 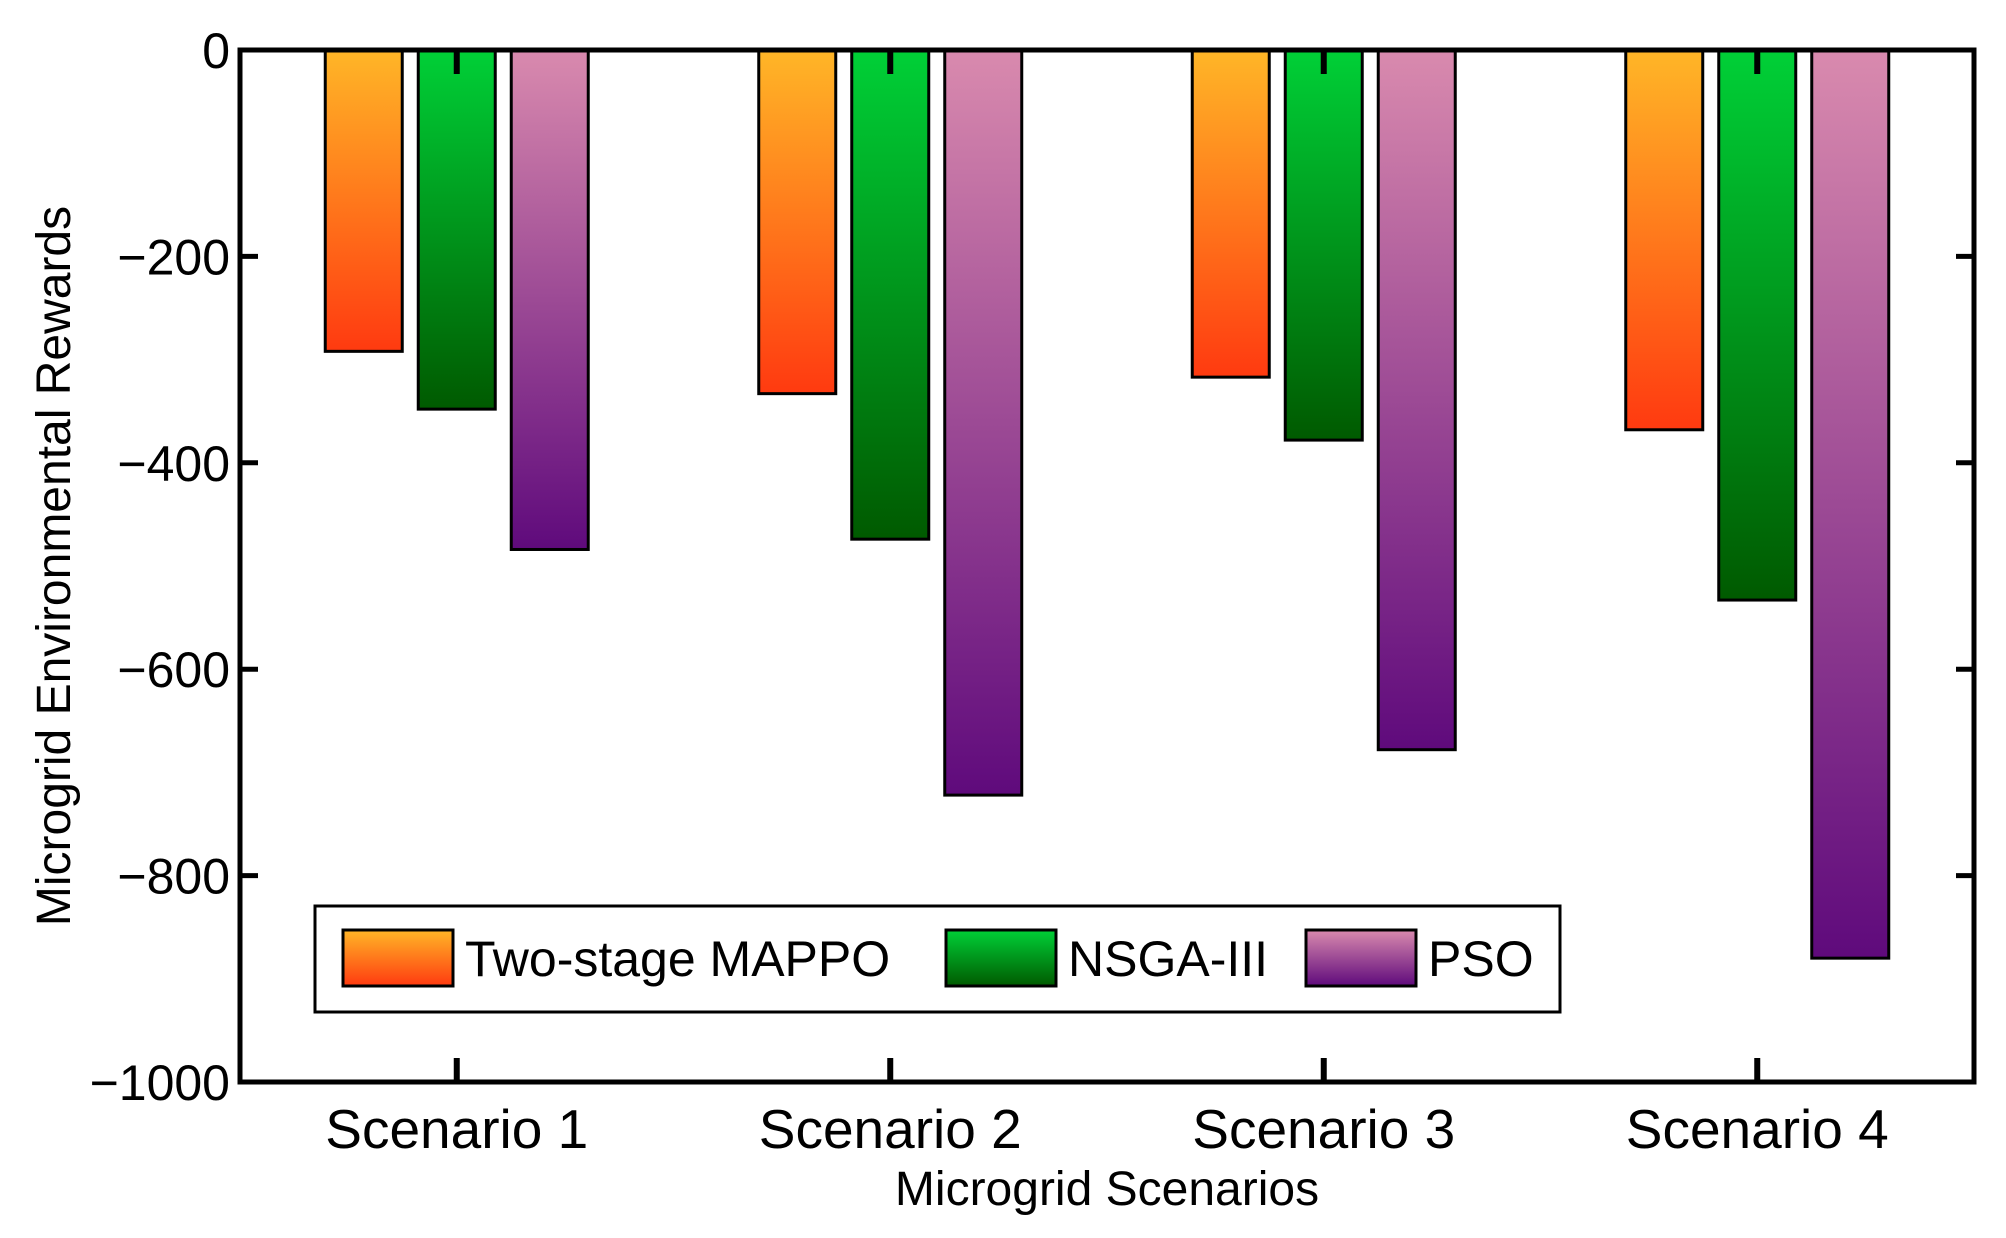 I want to click on y-tick-label: −600, so click(x=173, y=670).